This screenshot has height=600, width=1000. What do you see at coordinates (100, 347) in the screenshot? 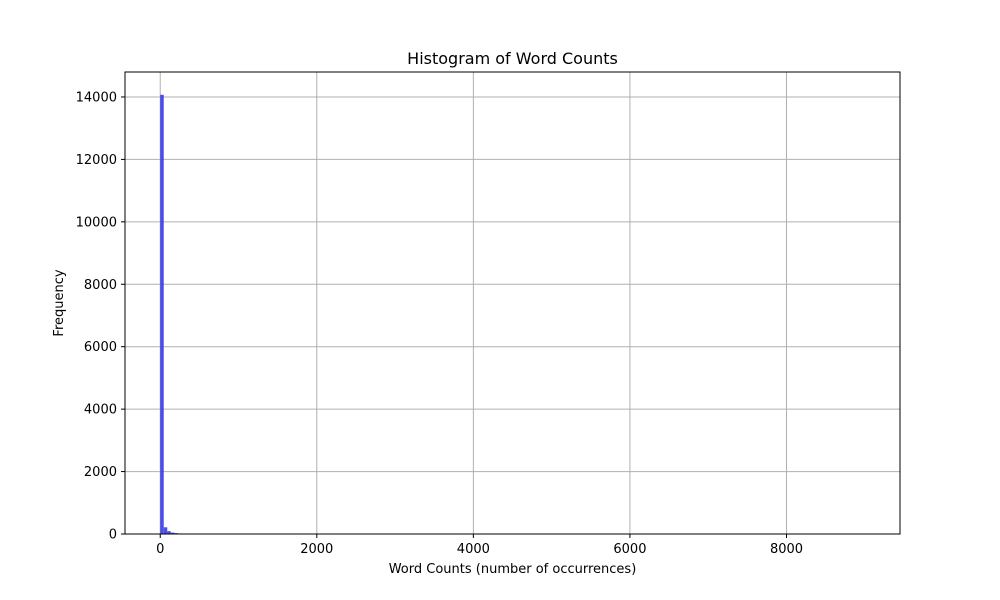
I see `y-tick-label: 6000` at bounding box center [100, 347].